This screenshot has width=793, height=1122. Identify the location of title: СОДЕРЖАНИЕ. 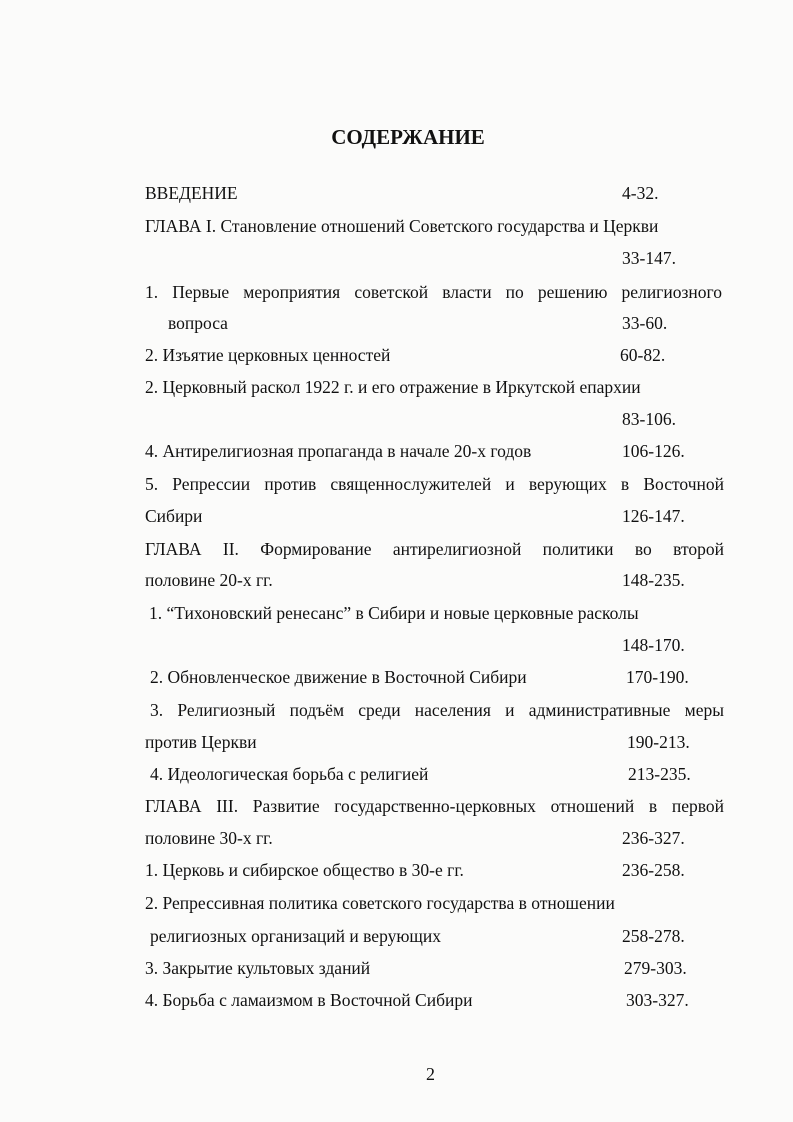
(408, 137).